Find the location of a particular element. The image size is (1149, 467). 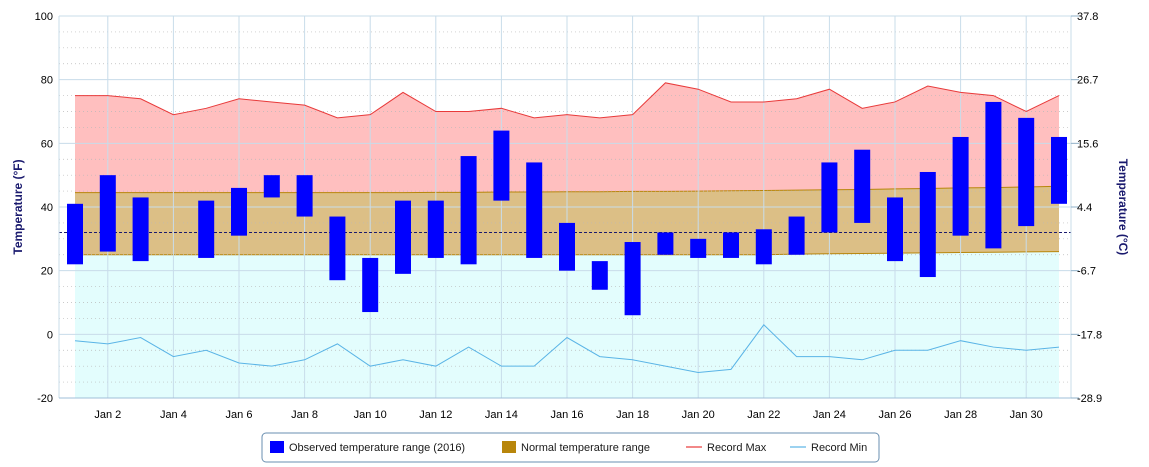

y-tick-label: 60 is located at coordinates (47, 144).